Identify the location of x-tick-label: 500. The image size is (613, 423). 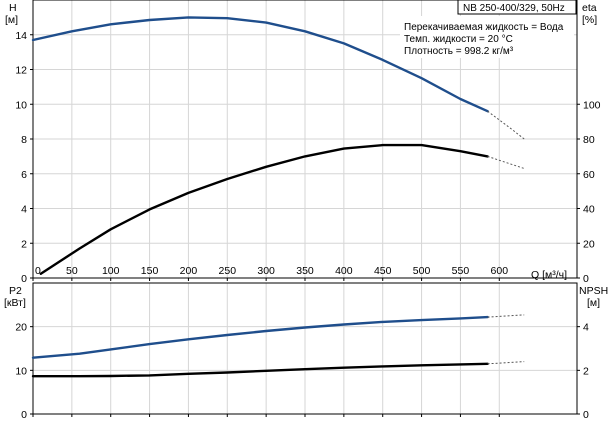
(422, 271).